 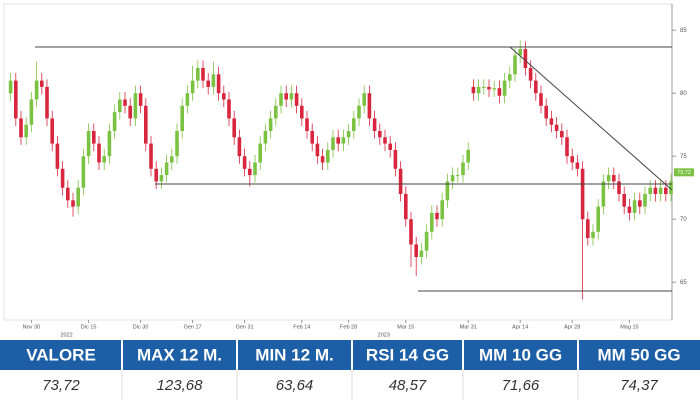 I want to click on y-tick-label: 85, so click(x=683, y=31).